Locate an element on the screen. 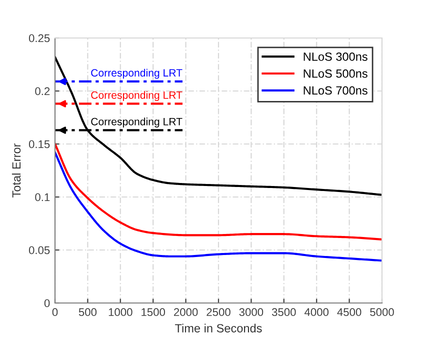 Image resolution: width=423 pixels, height=341 pixels. x-tick-label: 3000 is located at coordinates (251, 312).